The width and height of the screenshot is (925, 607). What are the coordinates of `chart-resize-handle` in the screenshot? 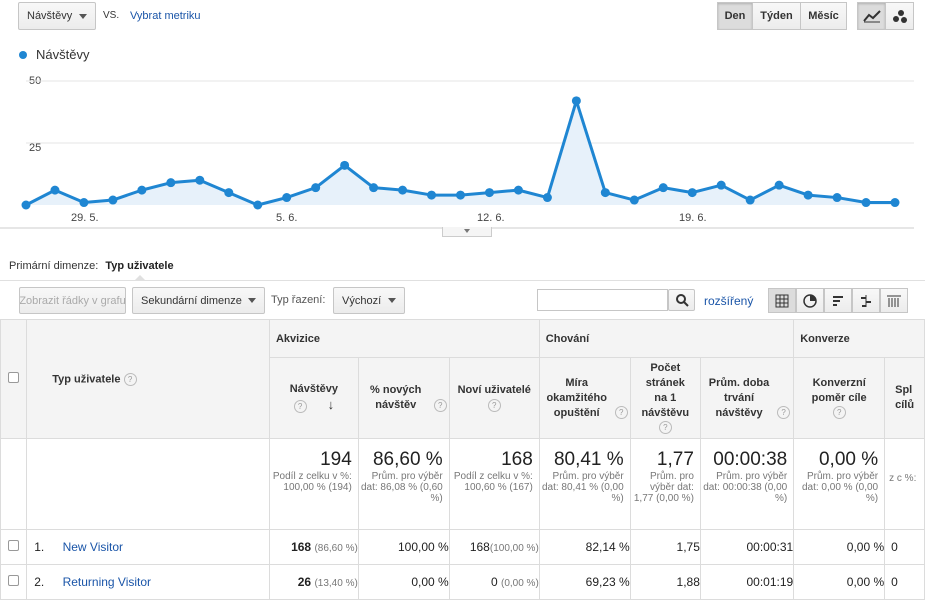 It's located at (467, 232).